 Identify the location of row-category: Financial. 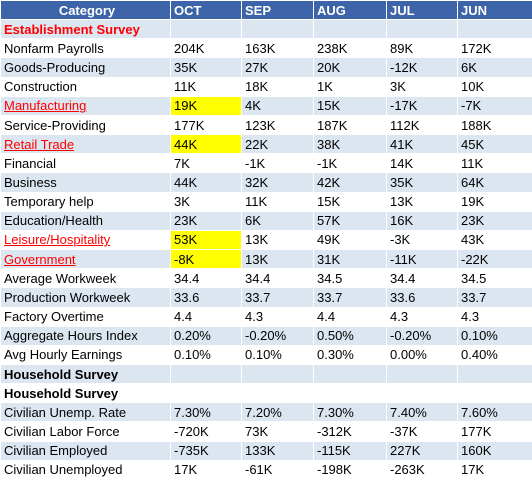
(85, 163).